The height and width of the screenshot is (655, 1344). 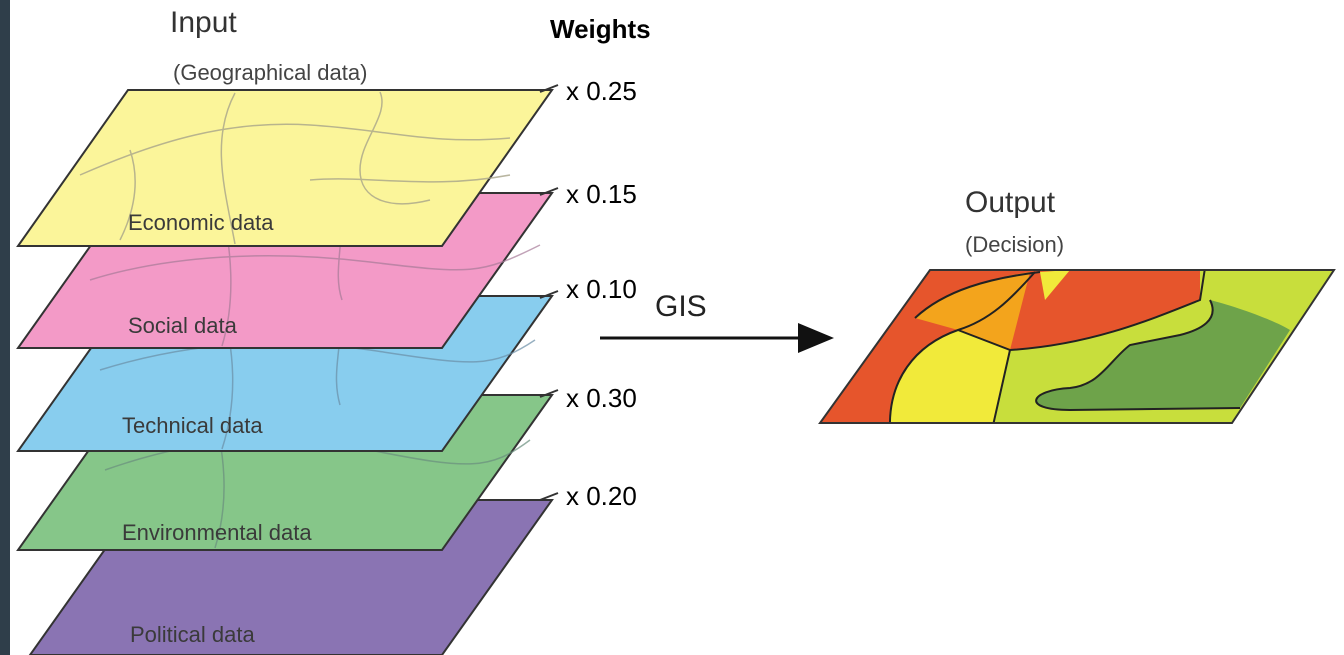 I want to click on weight-technical: x 0.10, so click(x=601, y=289).